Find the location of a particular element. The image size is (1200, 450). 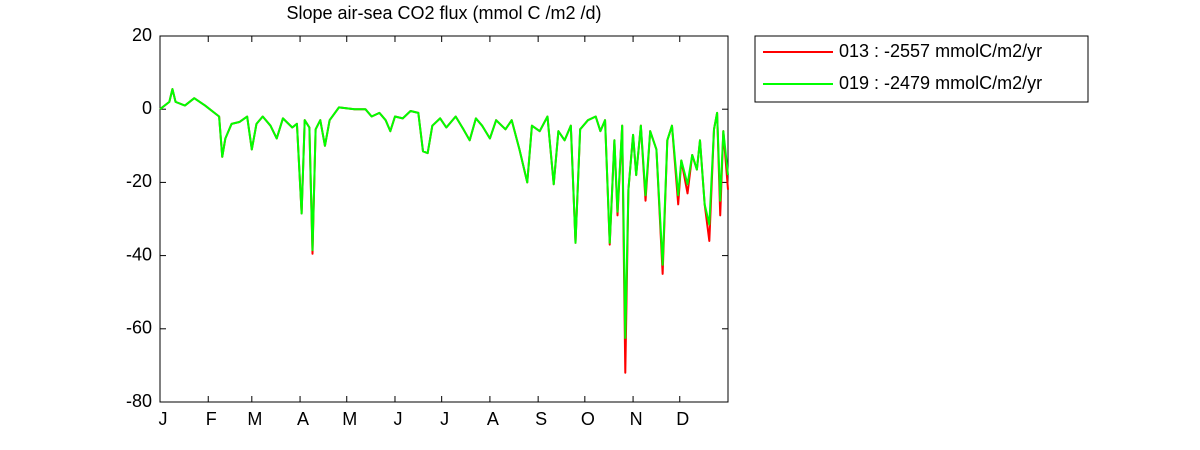

y-tick-label: -80 is located at coordinates (139, 401).